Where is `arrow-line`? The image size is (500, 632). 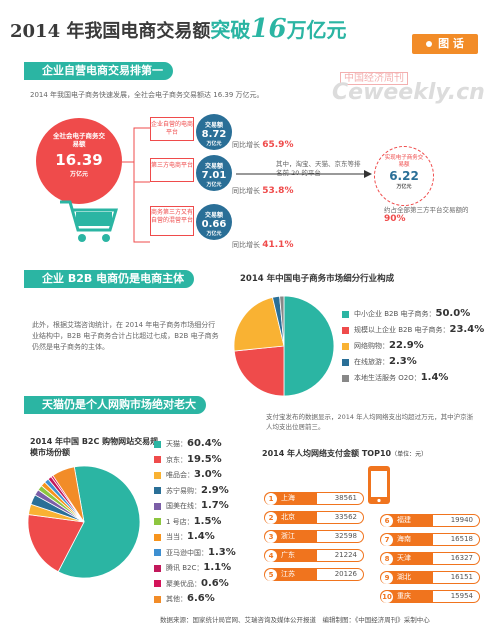 arrow-line is located at coordinates (304, 174).